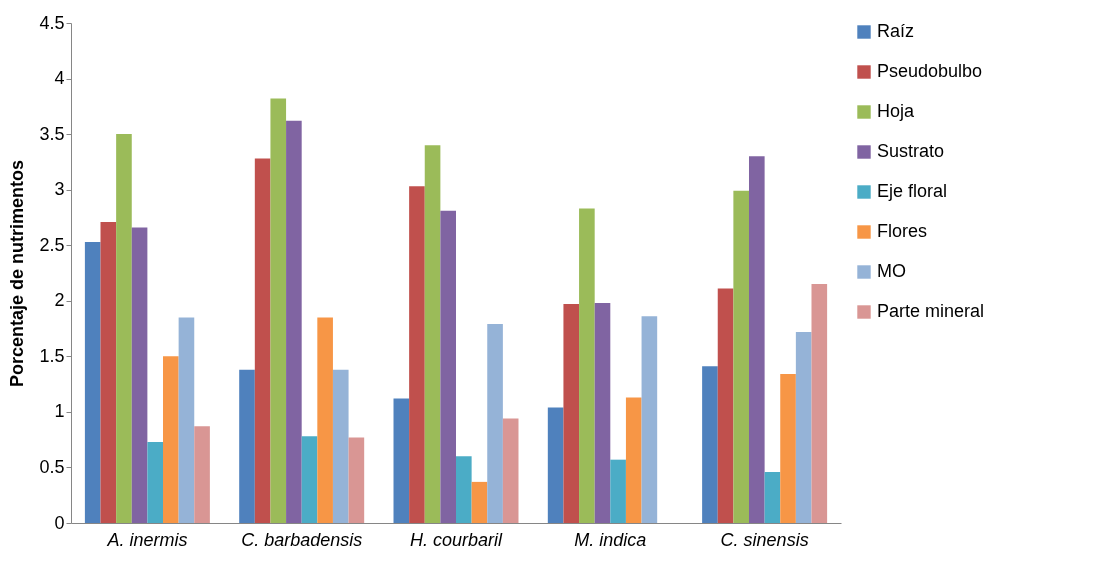 Image resolution: width=1112 pixels, height=581 pixels. Describe the element at coordinates (17, 273) in the screenshot. I see `y-axis-title: Porcentaje de nutrimentos` at that location.